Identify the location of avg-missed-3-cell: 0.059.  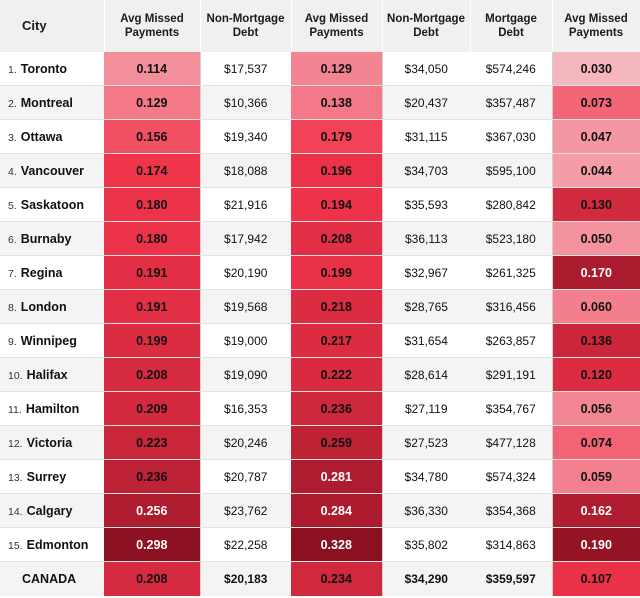
(595, 476).